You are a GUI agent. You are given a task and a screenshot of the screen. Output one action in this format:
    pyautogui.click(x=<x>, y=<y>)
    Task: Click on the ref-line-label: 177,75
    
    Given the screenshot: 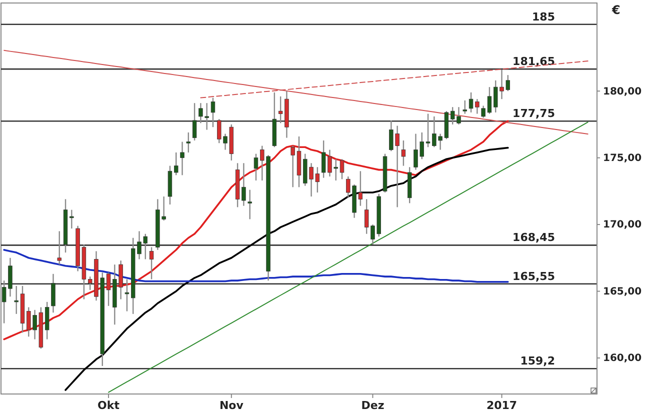 What is the action you would take?
    pyautogui.click(x=533, y=113)
    